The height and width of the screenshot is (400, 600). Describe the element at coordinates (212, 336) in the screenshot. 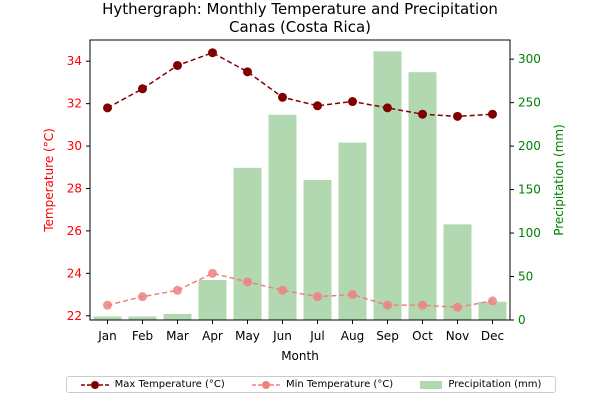

I see `x-tick-label-apr: Apr` at that location.